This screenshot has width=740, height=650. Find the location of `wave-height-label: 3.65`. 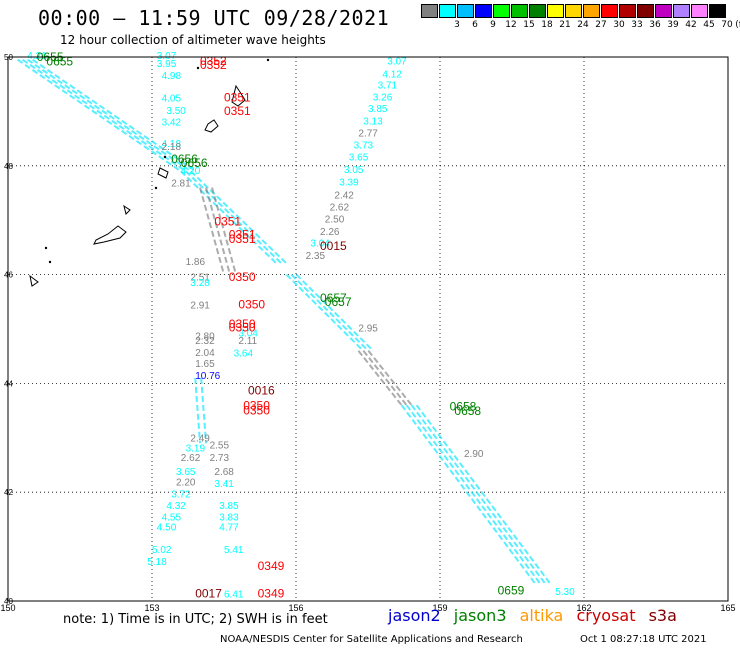

wave-height-label: 3.65 is located at coordinates (359, 157).